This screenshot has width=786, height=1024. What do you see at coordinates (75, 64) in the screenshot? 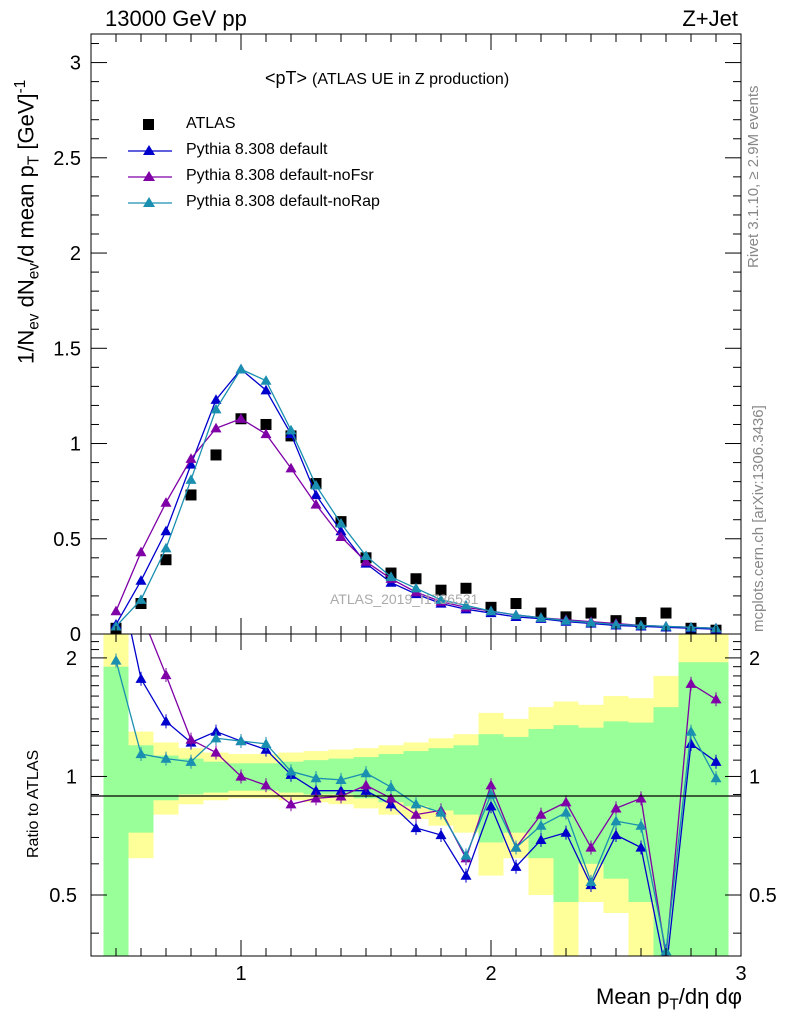
I see `main-y-tick-label: 3` at bounding box center [75, 64].